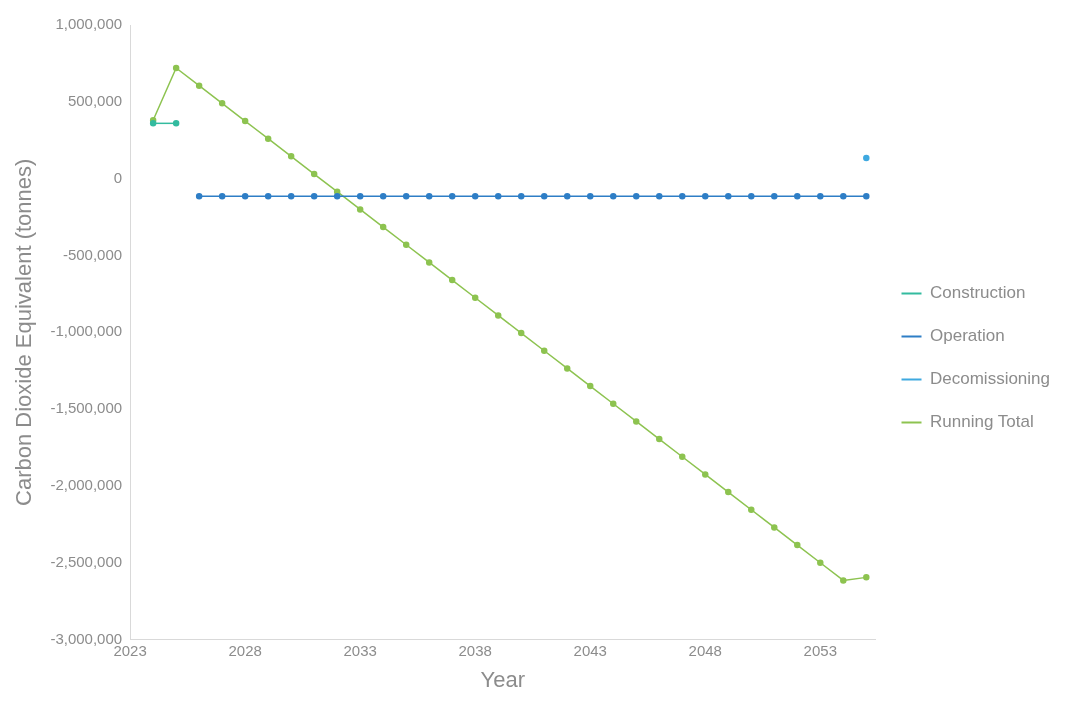  Describe the element at coordinates (95, 100) in the screenshot. I see `y-tick-label: 500,000` at that location.